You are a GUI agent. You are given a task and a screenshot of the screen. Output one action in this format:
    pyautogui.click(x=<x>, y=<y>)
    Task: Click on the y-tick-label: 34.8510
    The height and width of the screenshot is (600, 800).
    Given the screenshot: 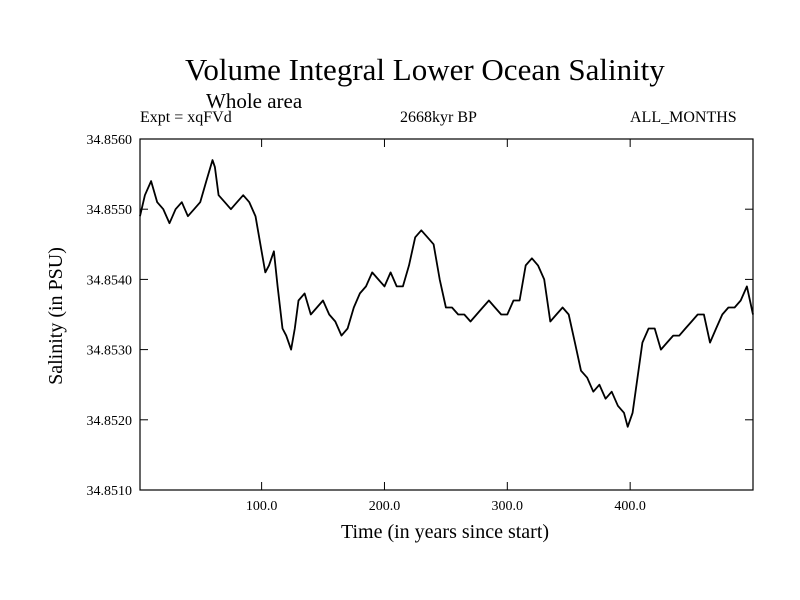 What is the action you would take?
    pyautogui.click(x=110, y=491)
    